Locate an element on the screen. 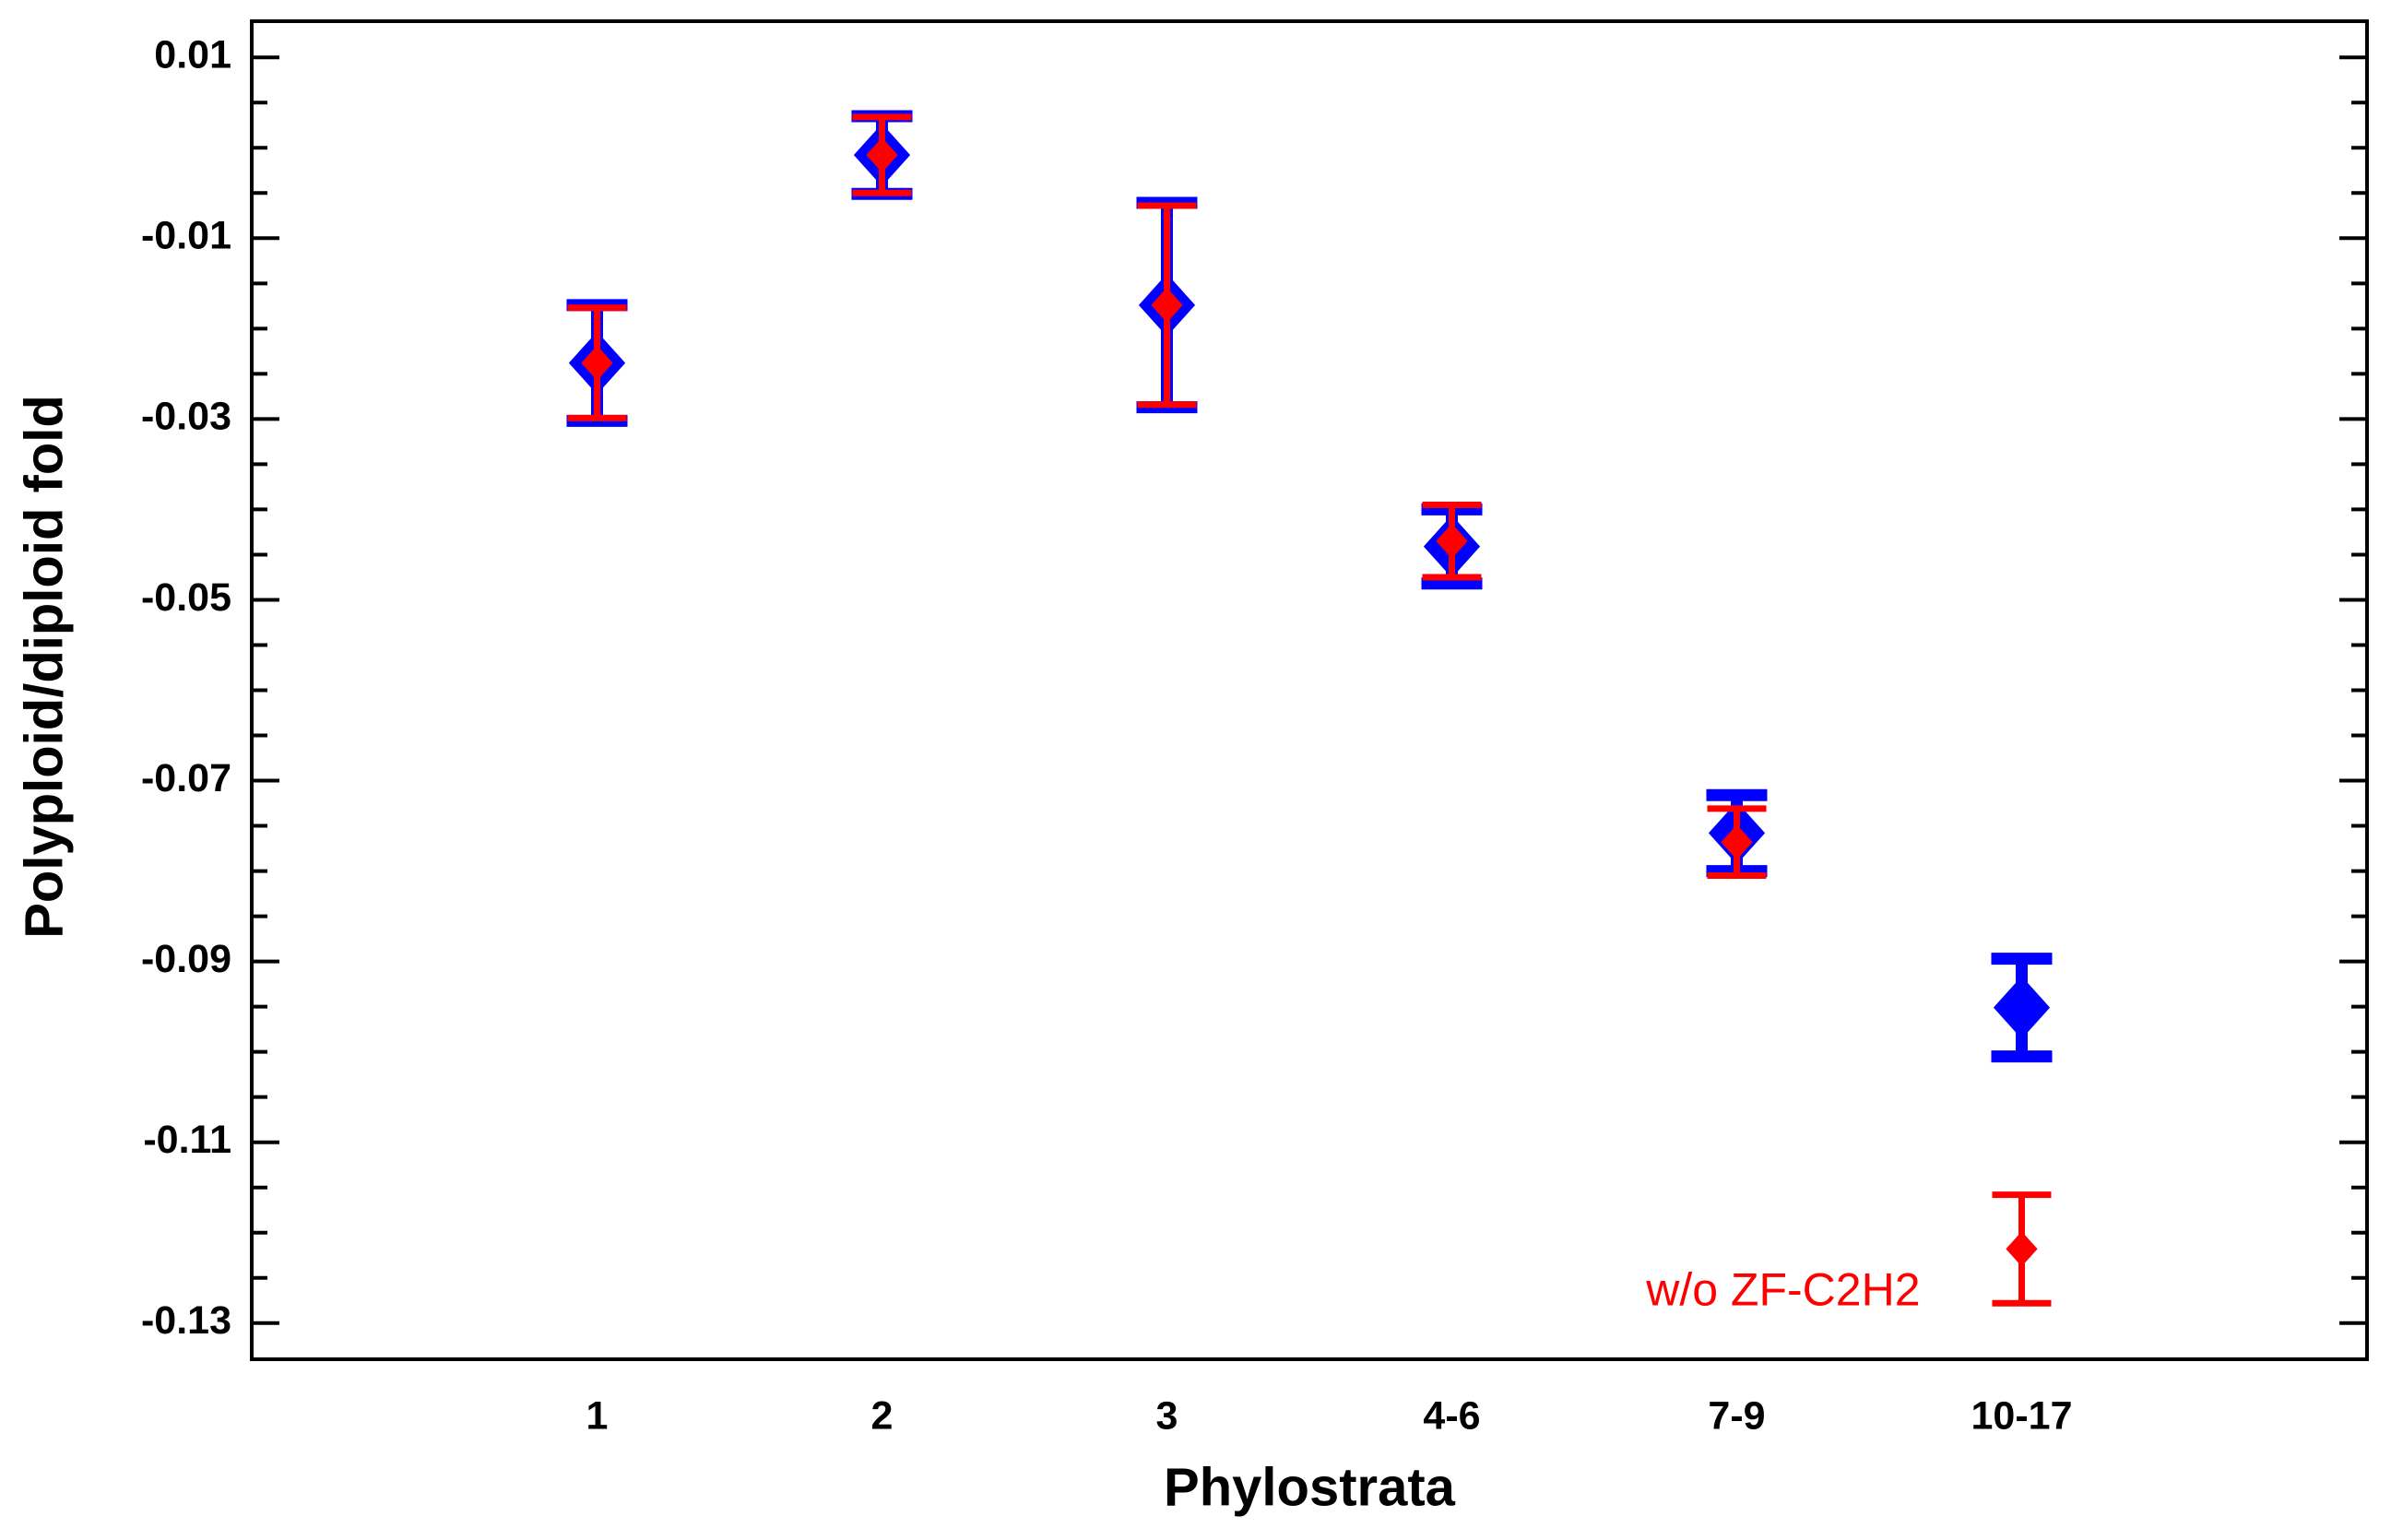 This screenshot has width=2391, height=1540. x-tick-label: 2 is located at coordinates (883, 1416).